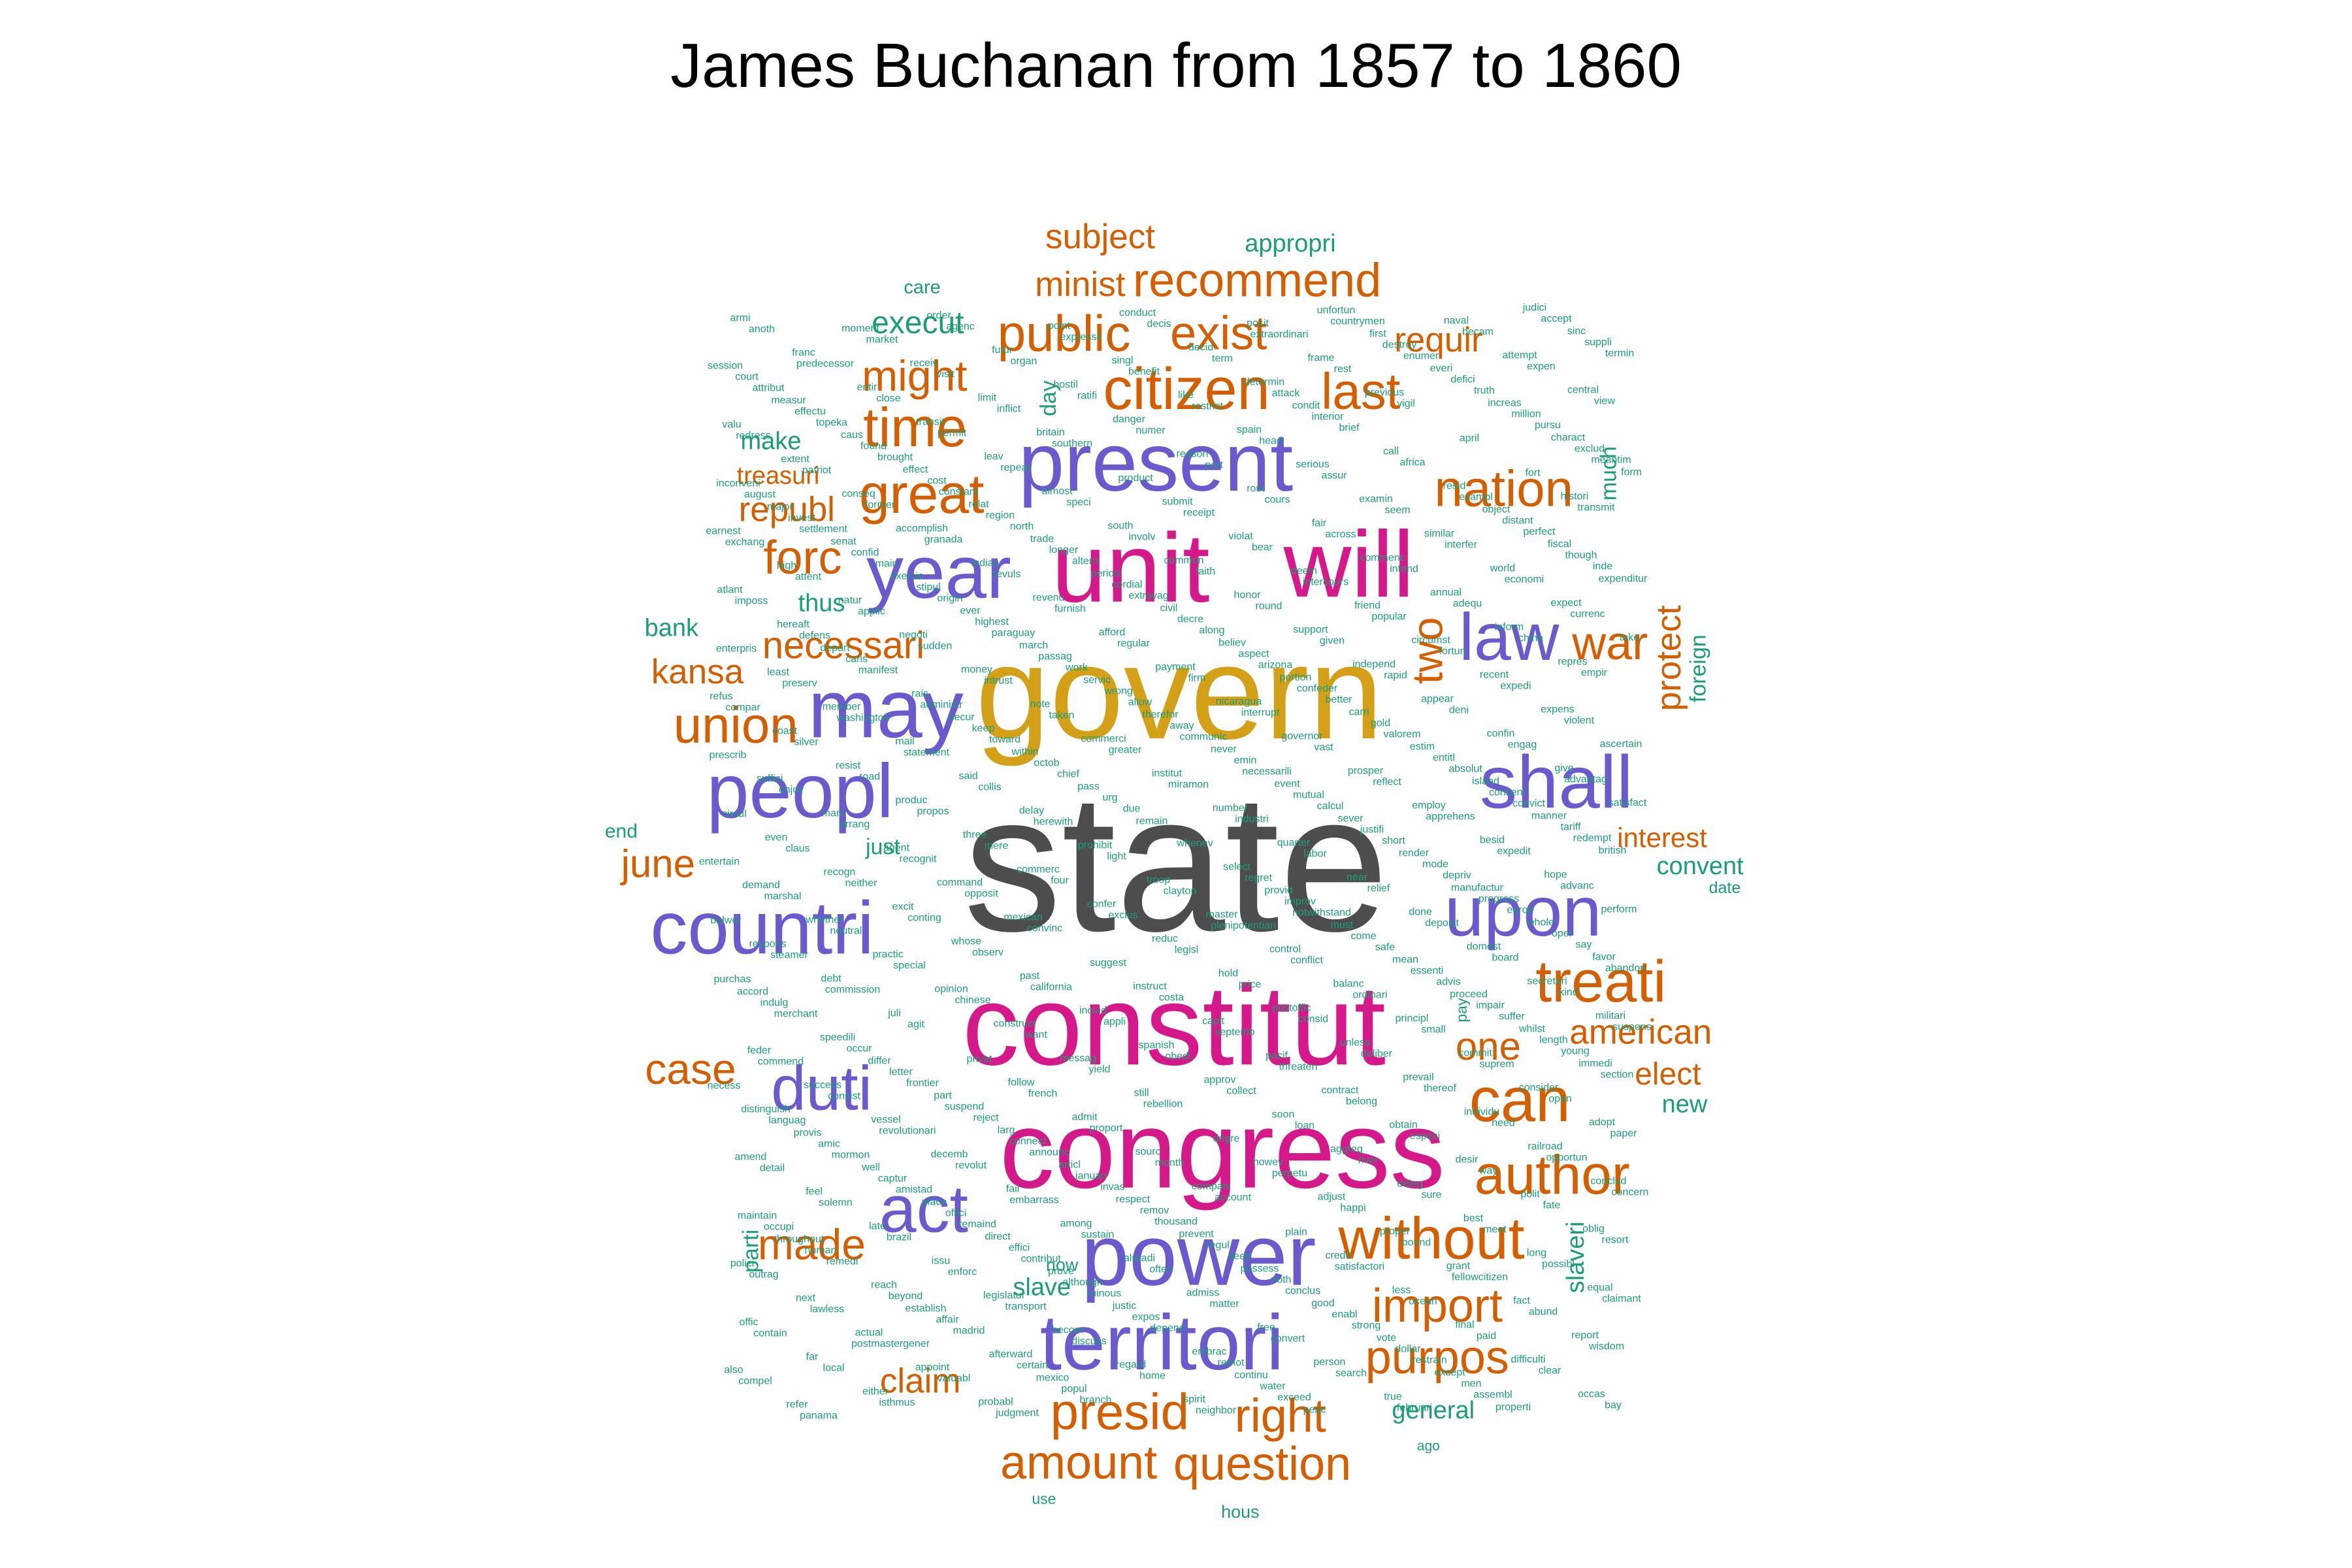  What do you see at coordinates (1123, 361) in the screenshot?
I see `word-singl: singl` at bounding box center [1123, 361].